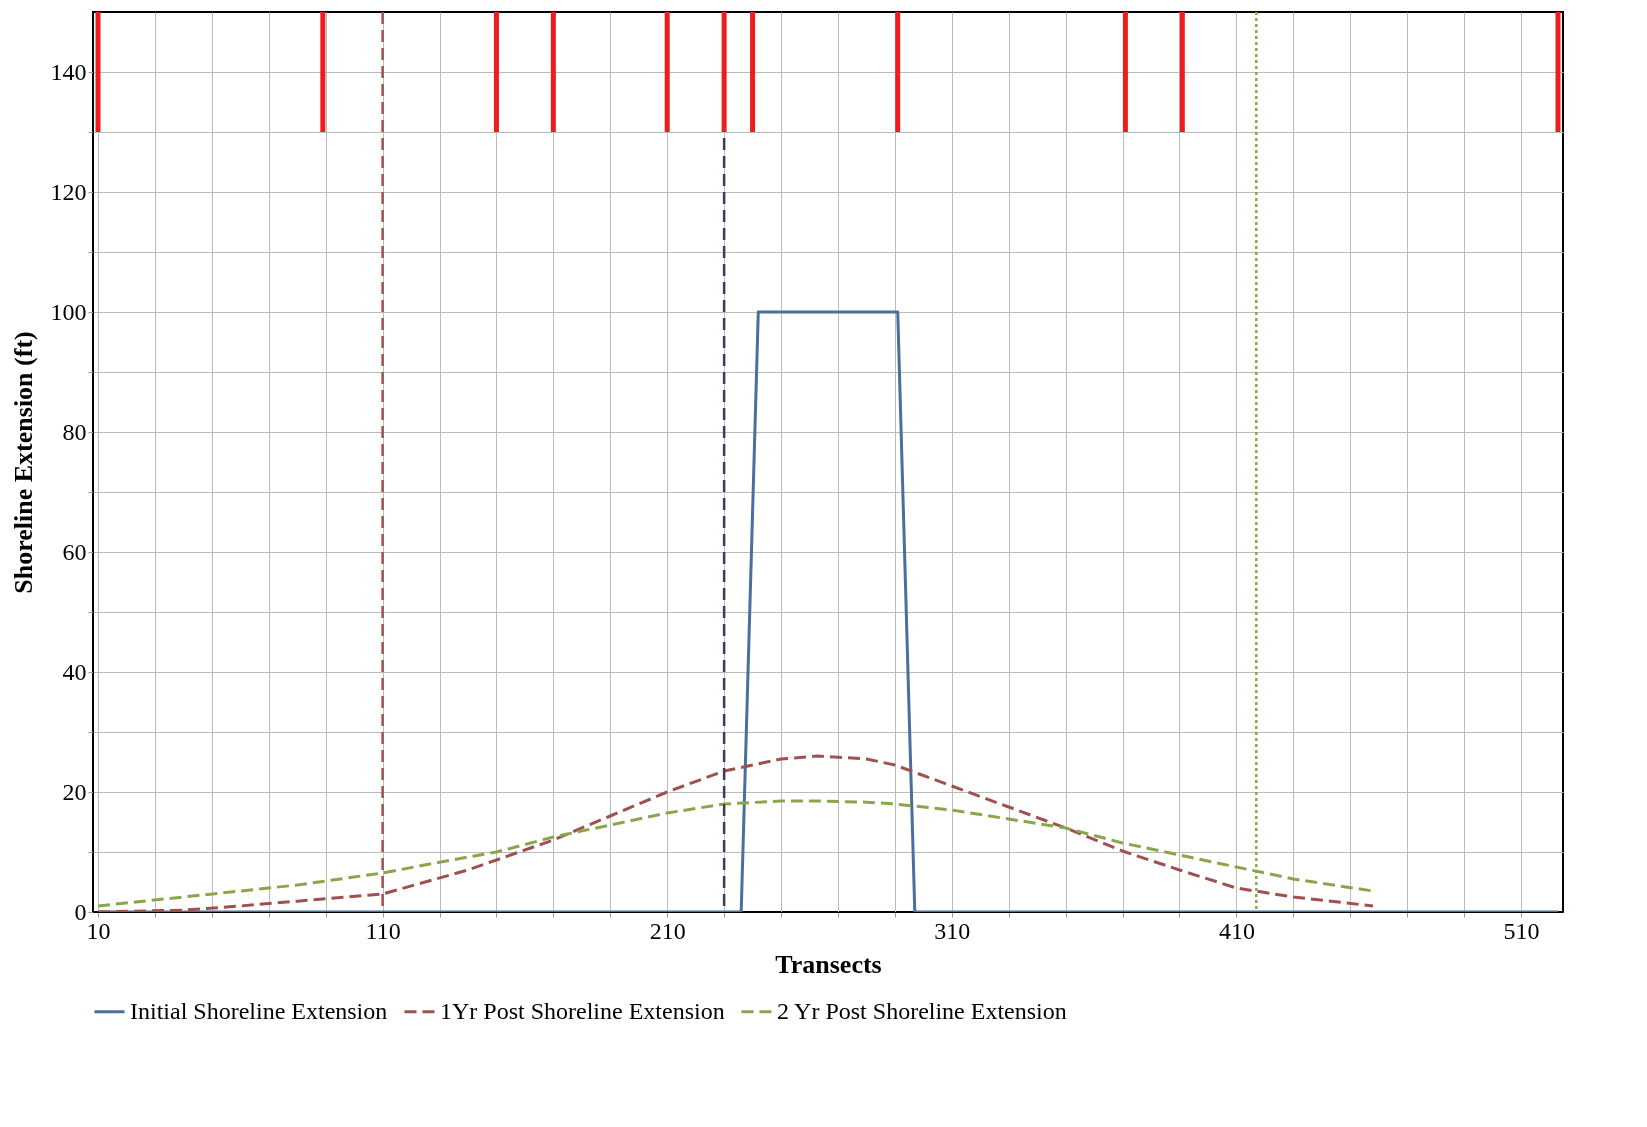 The width and height of the screenshot is (1647, 1127). Describe the element at coordinates (259, 1010) in the screenshot. I see `legend-label: Initial Shoreline Extension` at that location.